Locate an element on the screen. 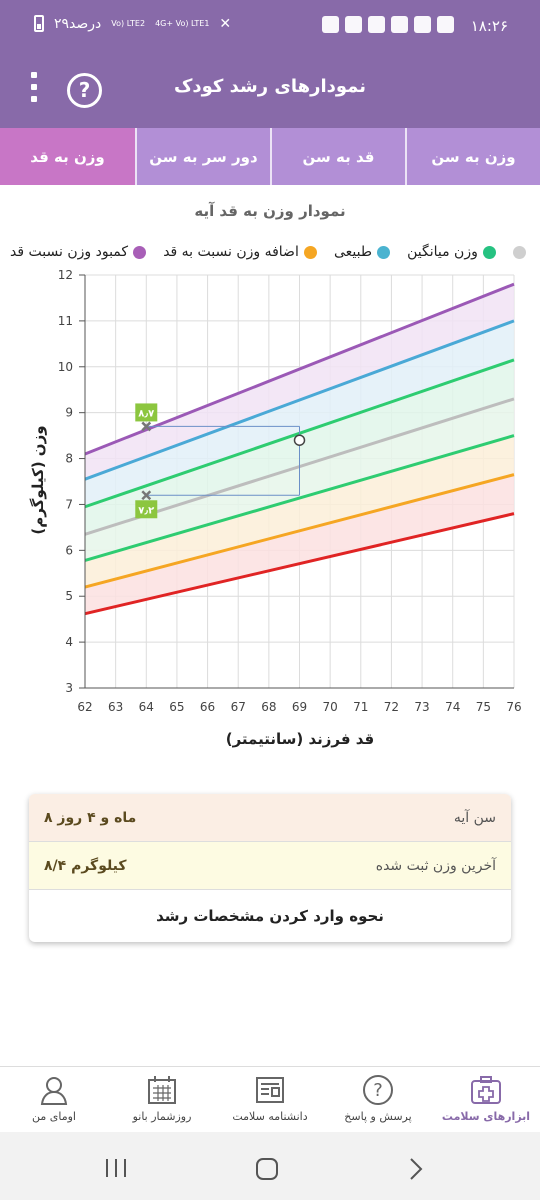 The width and height of the screenshot is (540, 1200). x-tick-label: 63 is located at coordinates (115, 707).